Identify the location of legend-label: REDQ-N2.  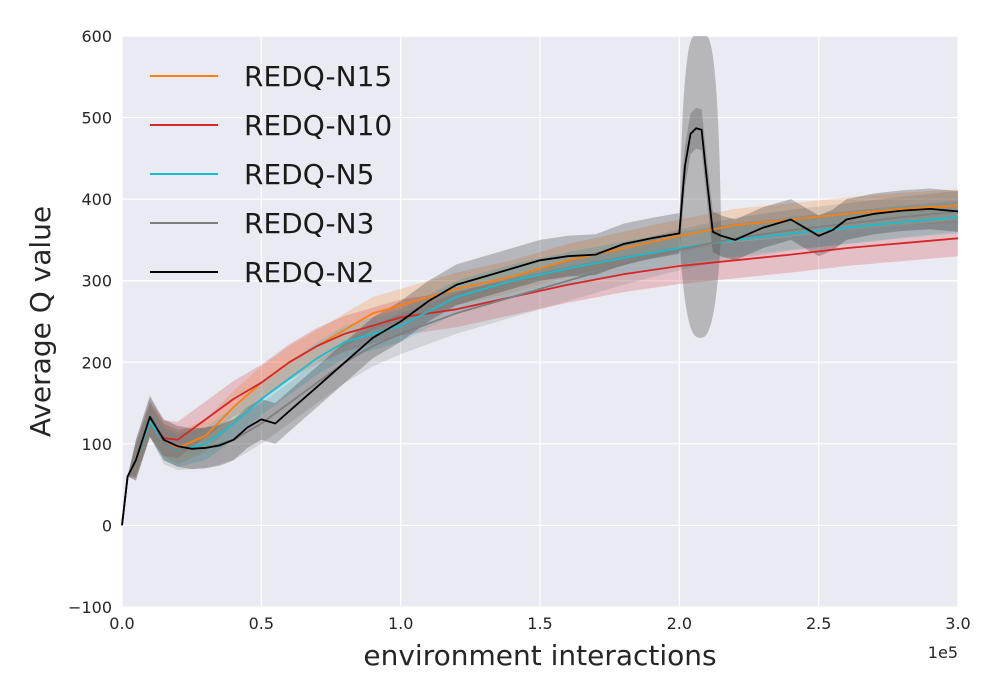
(309, 272).